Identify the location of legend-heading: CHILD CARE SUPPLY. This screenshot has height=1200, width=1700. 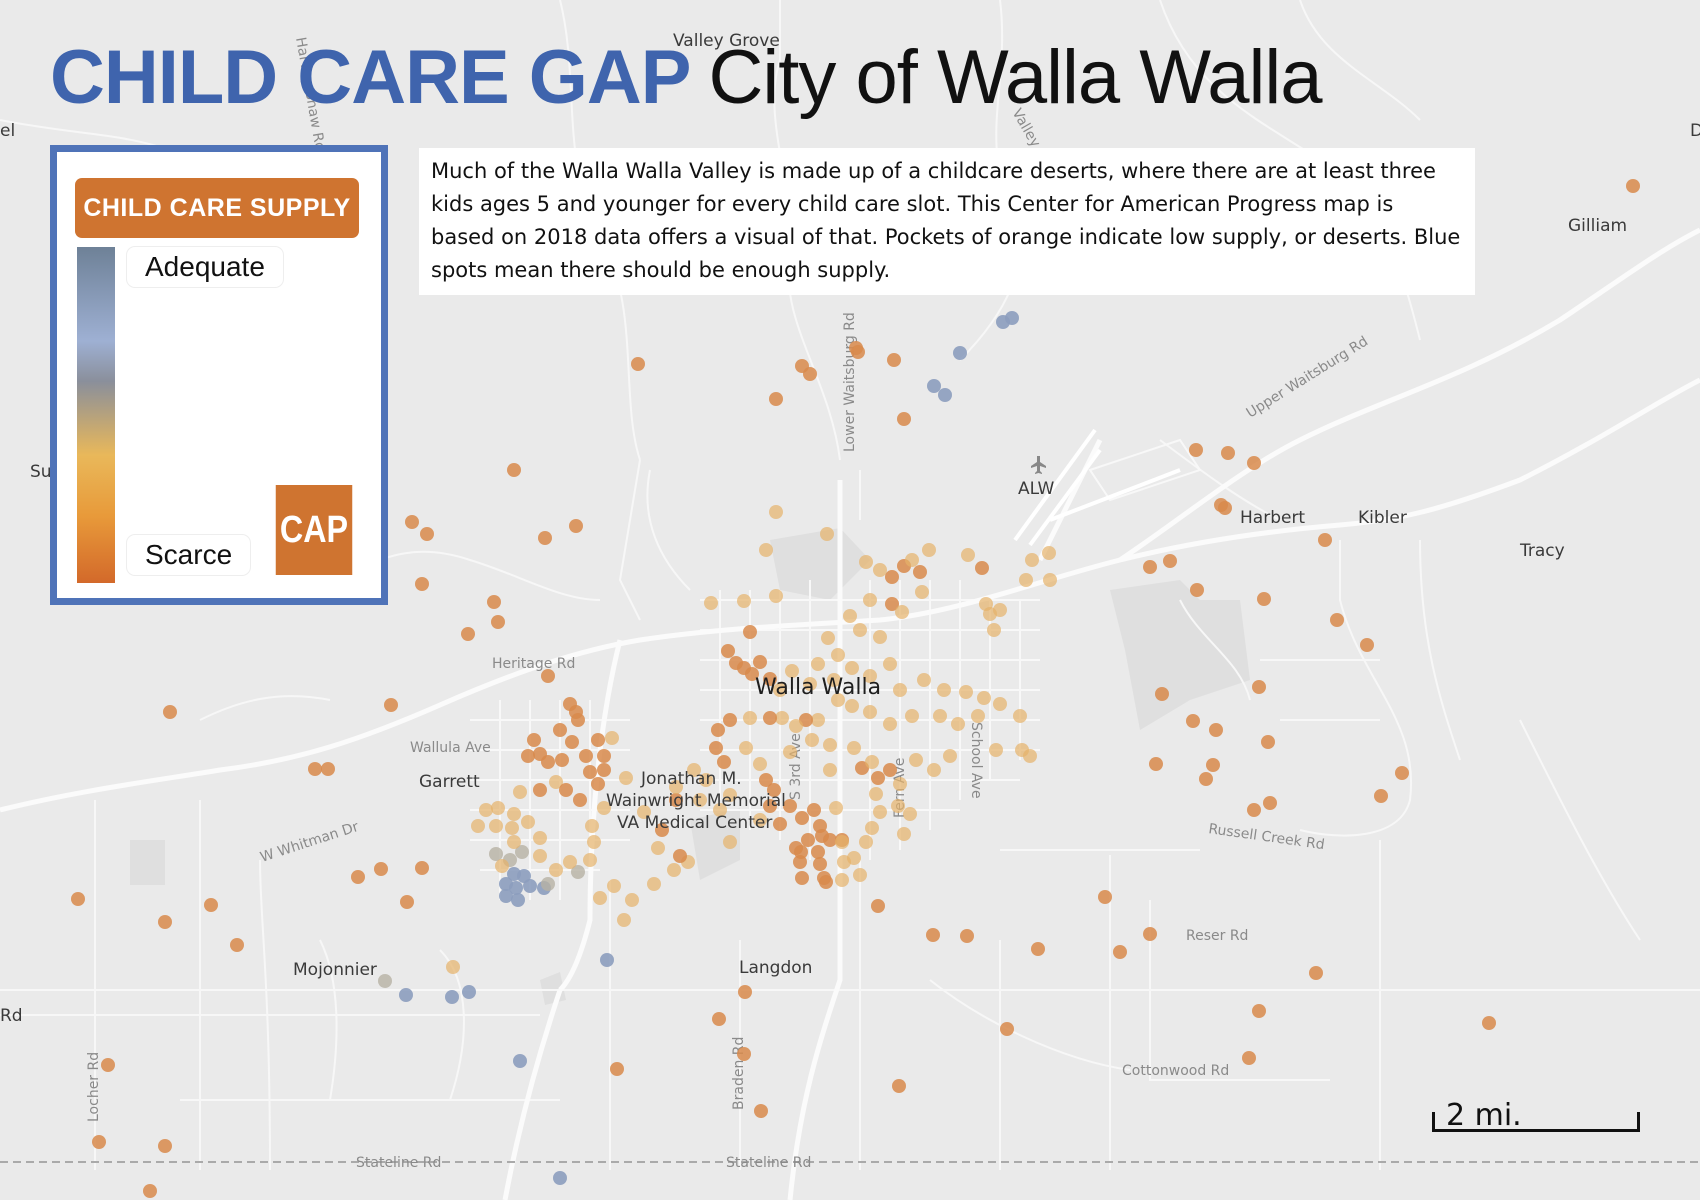
(217, 208).